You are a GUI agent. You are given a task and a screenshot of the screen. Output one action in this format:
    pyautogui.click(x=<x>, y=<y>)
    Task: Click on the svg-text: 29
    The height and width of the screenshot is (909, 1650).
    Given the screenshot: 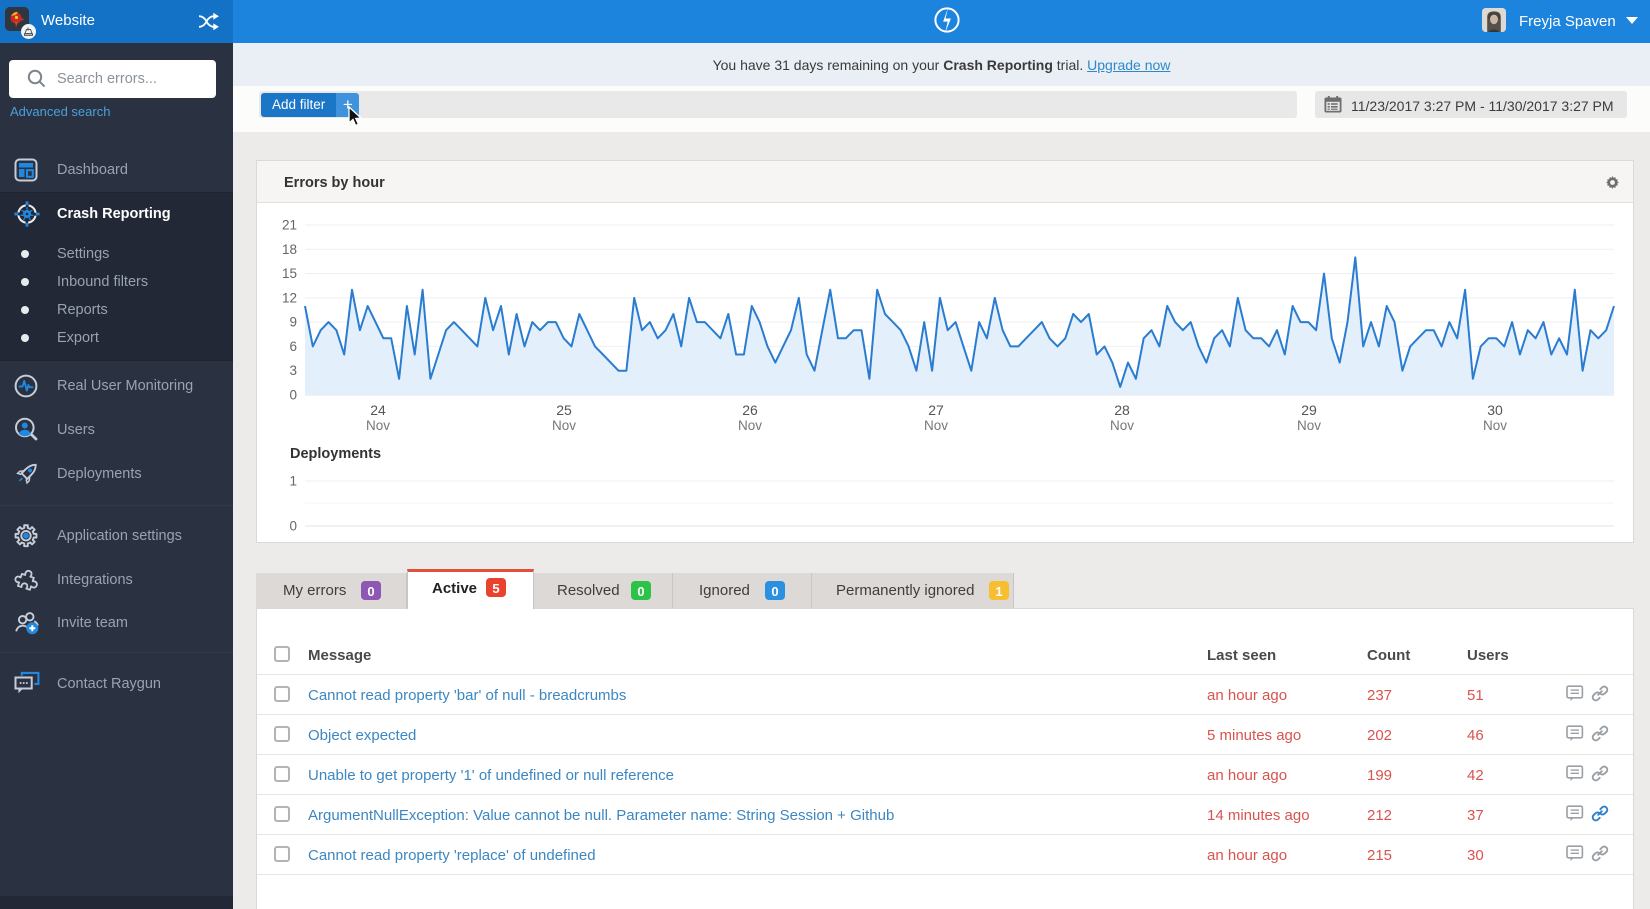 What is the action you would take?
    pyautogui.click(x=1309, y=410)
    